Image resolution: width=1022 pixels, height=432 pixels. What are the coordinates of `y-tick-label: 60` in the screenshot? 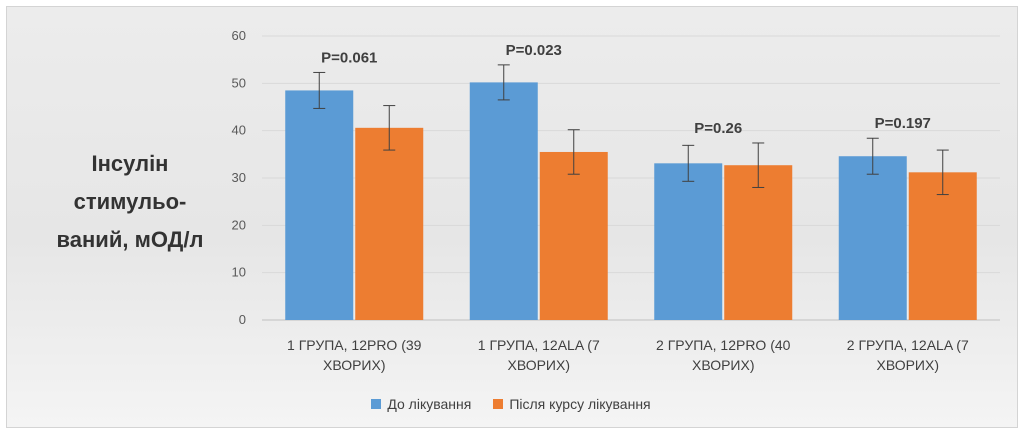 It's located at (239, 35).